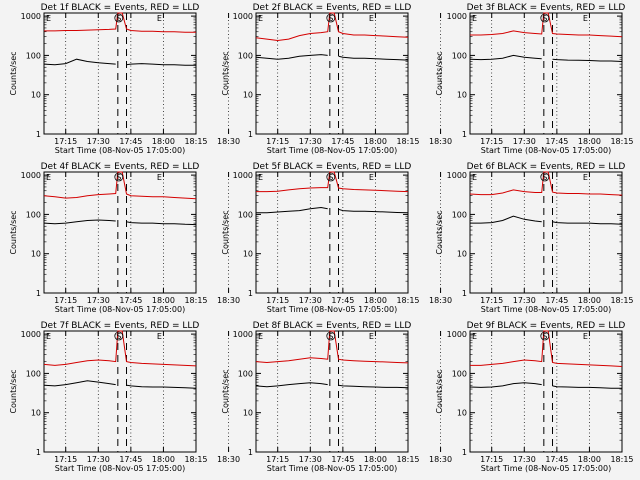  What do you see at coordinates (546, 167) in the screenshot?
I see `panel-title: Det 6f BLACK = Events, RED = LLD` at bounding box center [546, 167].